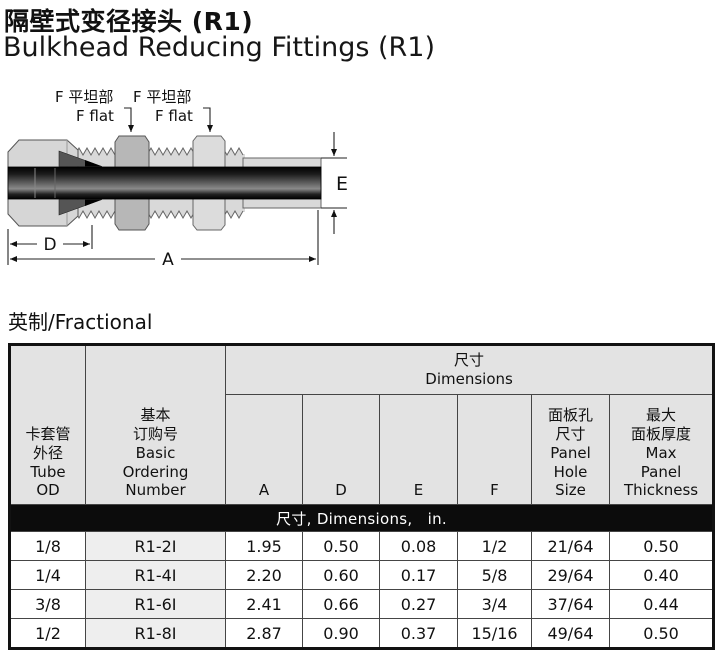  Describe the element at coordinates (95, 116) in the screenshot. I see `f-flat-label-1-en: F flat` at that location.